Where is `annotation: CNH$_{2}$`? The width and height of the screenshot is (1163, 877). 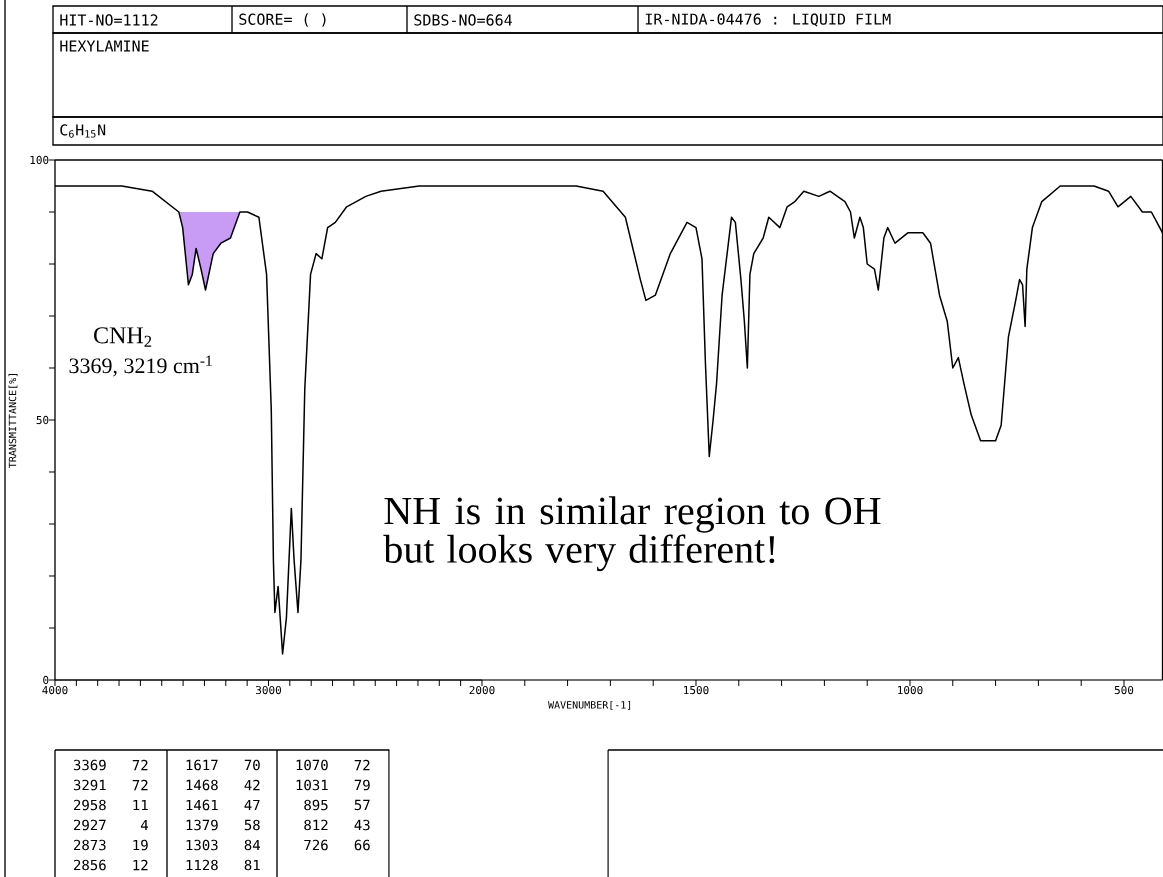
annotation: CNH$_{2}$ is located at coordinates (123, 337).